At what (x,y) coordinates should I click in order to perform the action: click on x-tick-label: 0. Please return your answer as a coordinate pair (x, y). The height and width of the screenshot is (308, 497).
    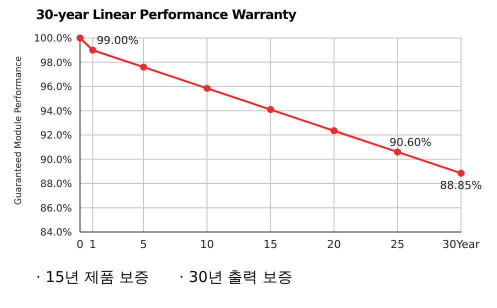
    Looking at the image, I should click on (80, 244).